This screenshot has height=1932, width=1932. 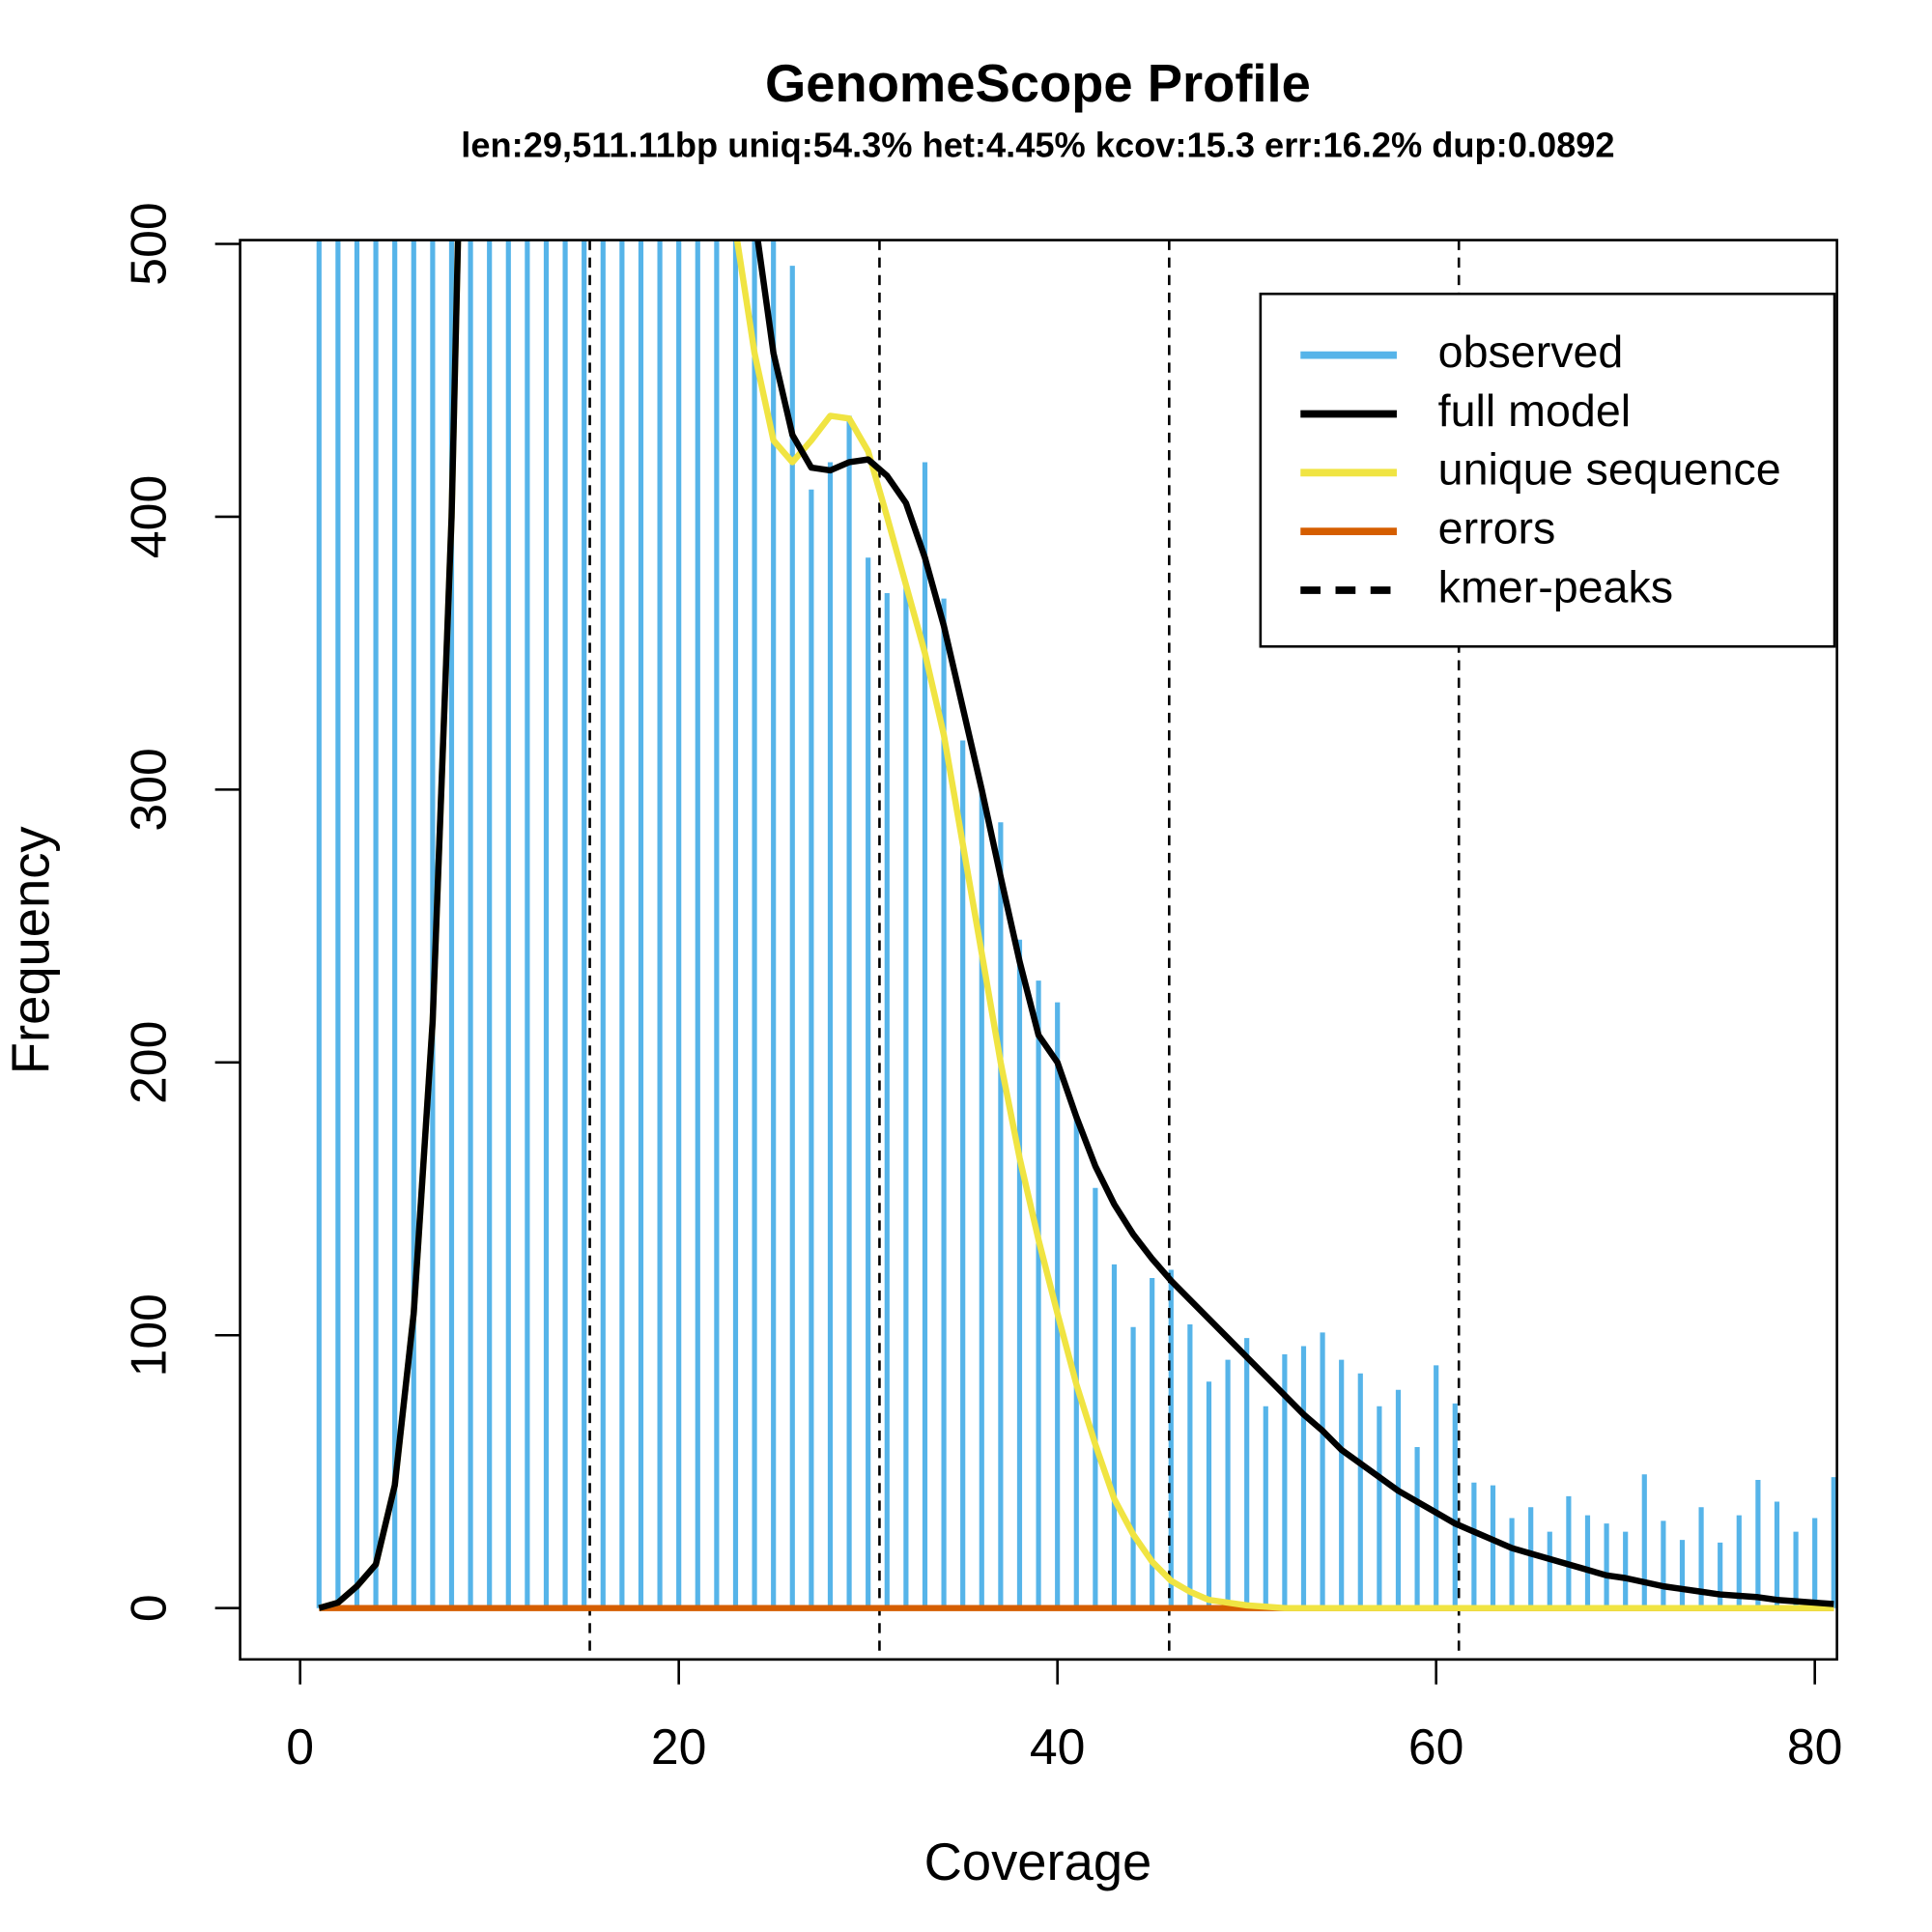 What do you see at coordinates (1038, 1862) in the screenshot?
I see `x-axis-label: Coverage` at bounding box center [1038, 1862].